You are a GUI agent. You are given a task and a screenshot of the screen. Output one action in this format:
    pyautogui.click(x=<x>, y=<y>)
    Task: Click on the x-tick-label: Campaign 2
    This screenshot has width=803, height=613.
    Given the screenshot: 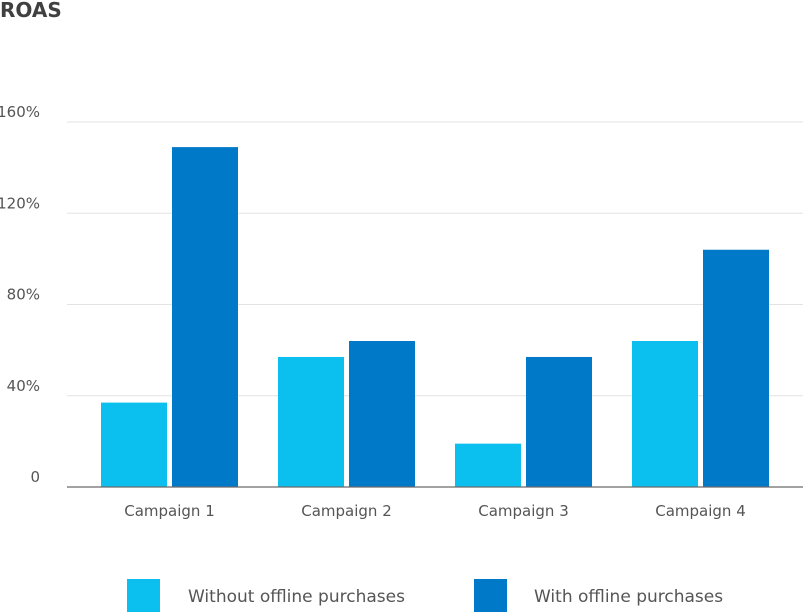 What is the action you would take?
    pyautogui.click(x=346, y=511)
    